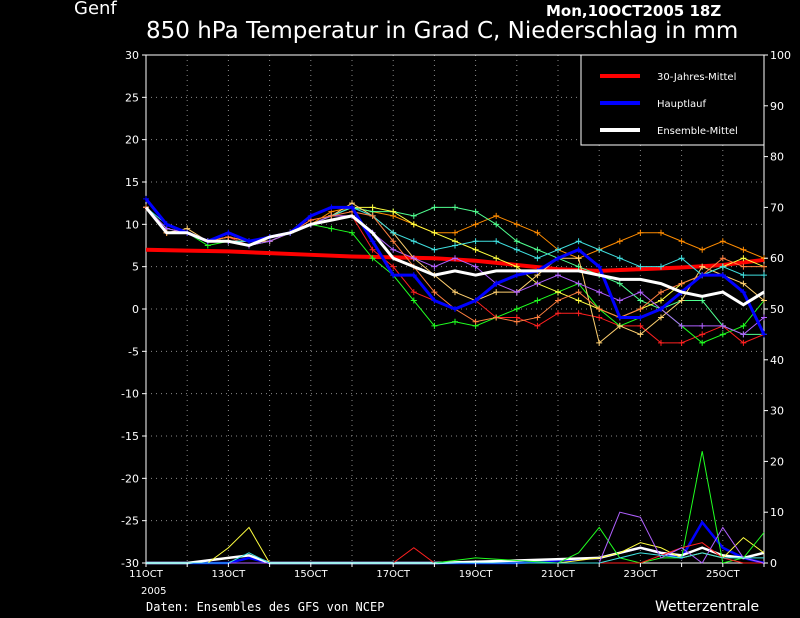  Describe the element at coordinates (777, 258) in the screenshot. I see `y-tick-label-right: 60` at that location.